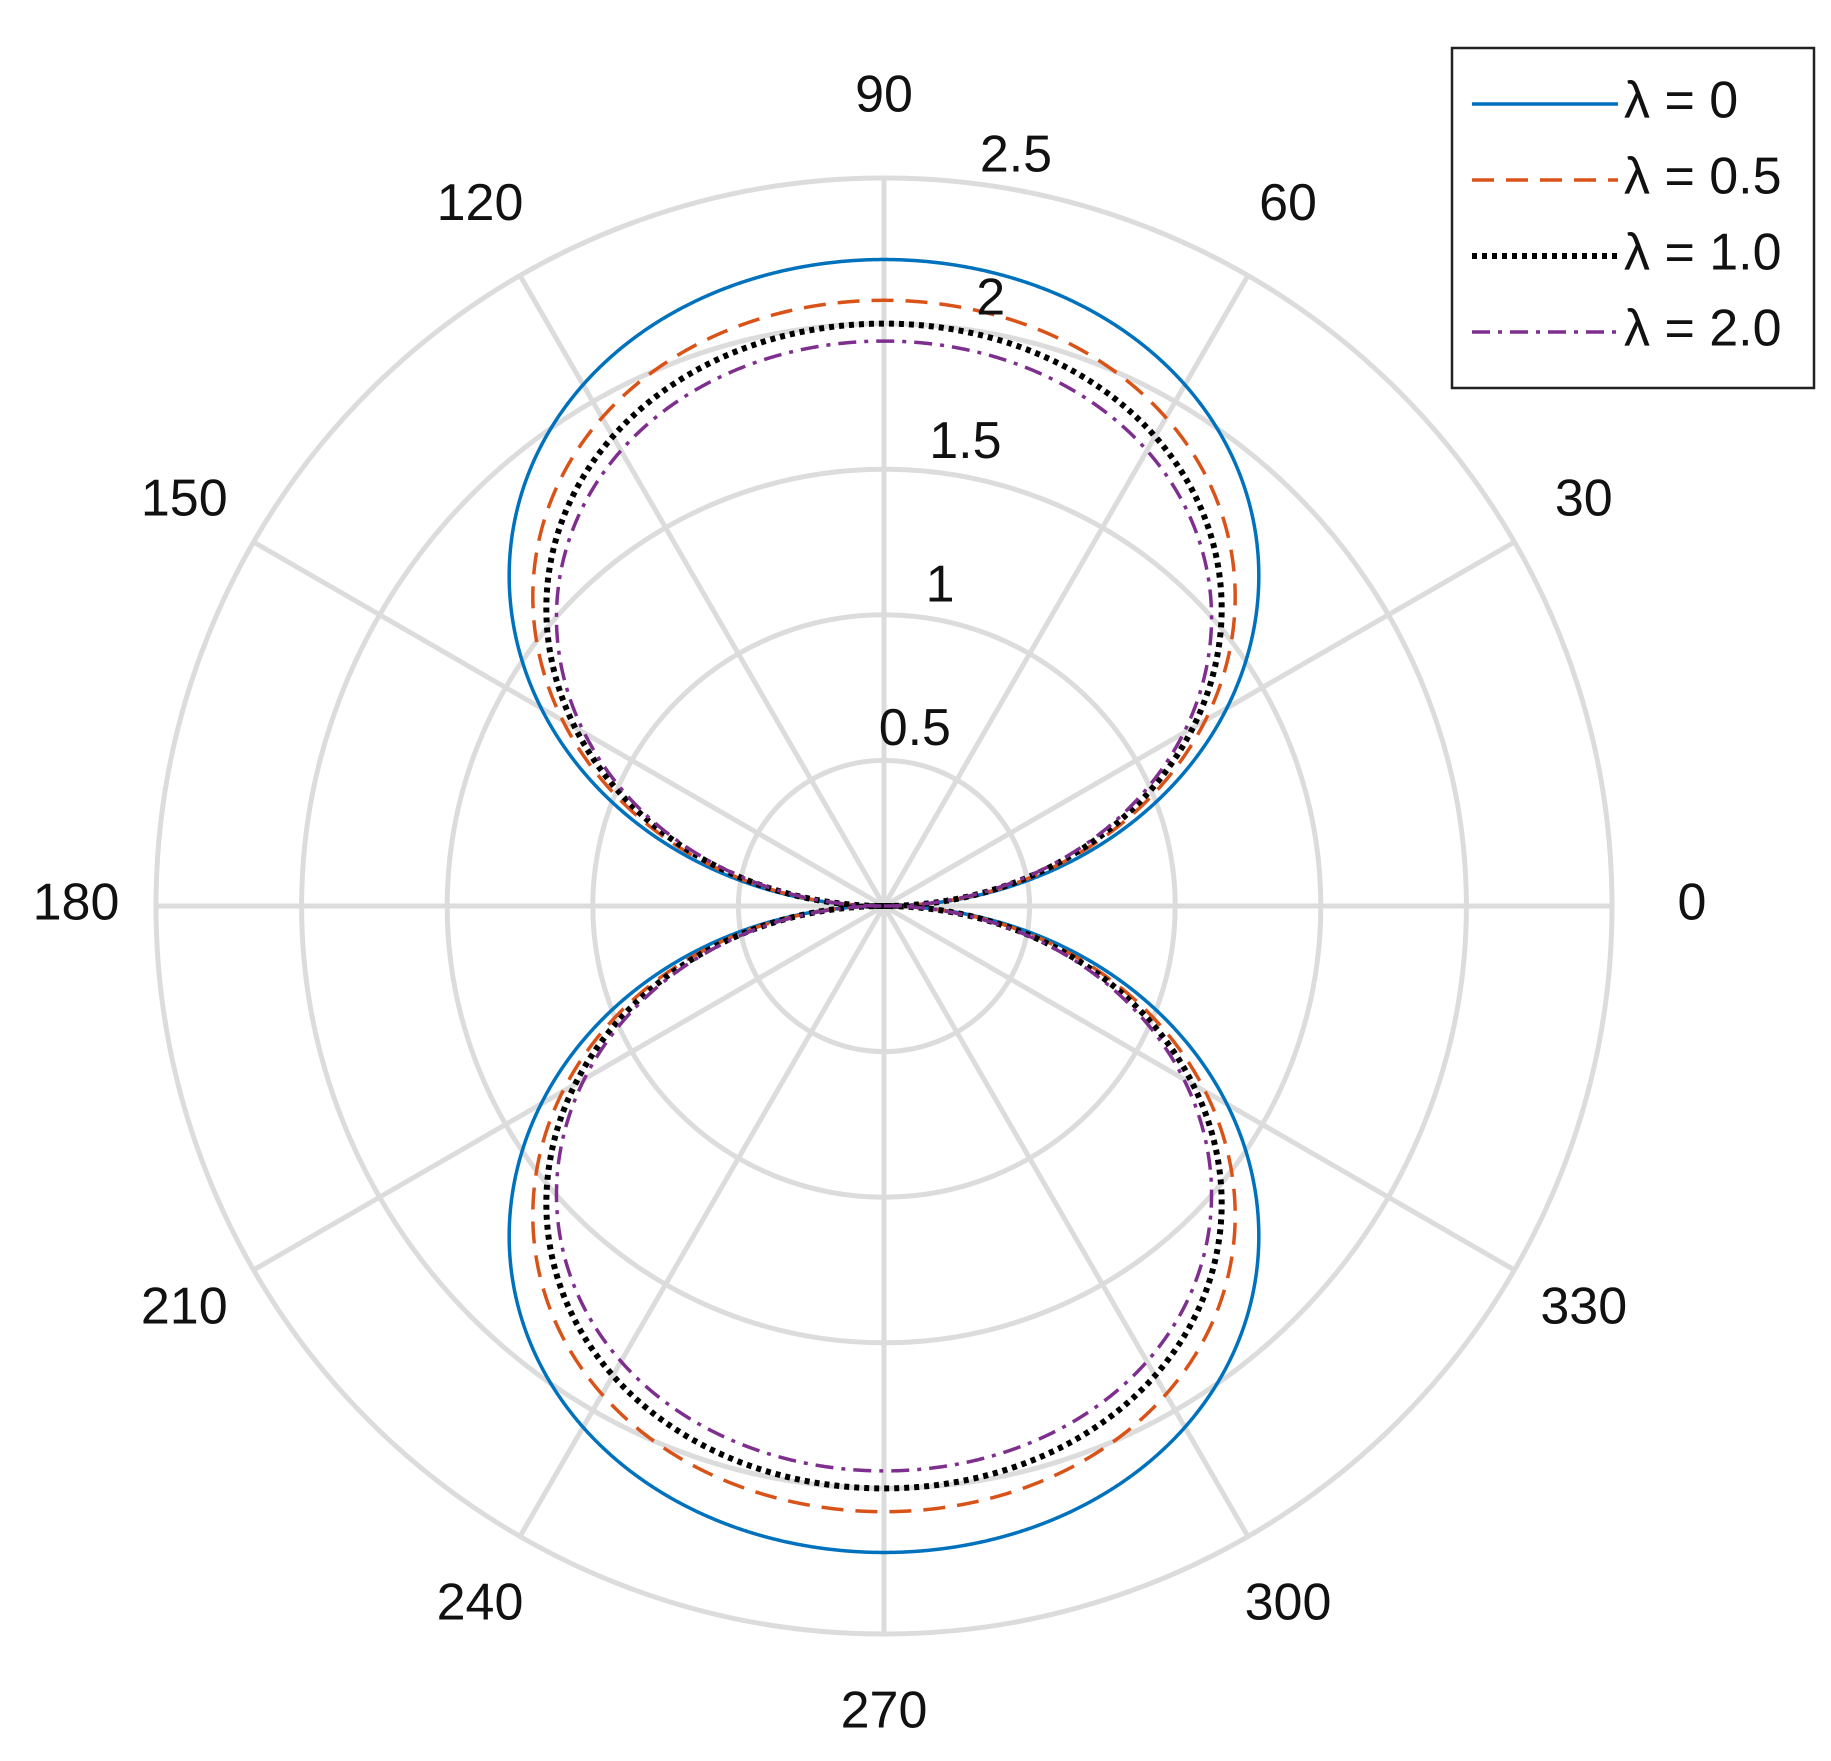 This screenshot has width=1831, height=1761. Describe the element at coordinates (884, 95) in the screenshot. I see `theta-tick-label: 90` at that location.